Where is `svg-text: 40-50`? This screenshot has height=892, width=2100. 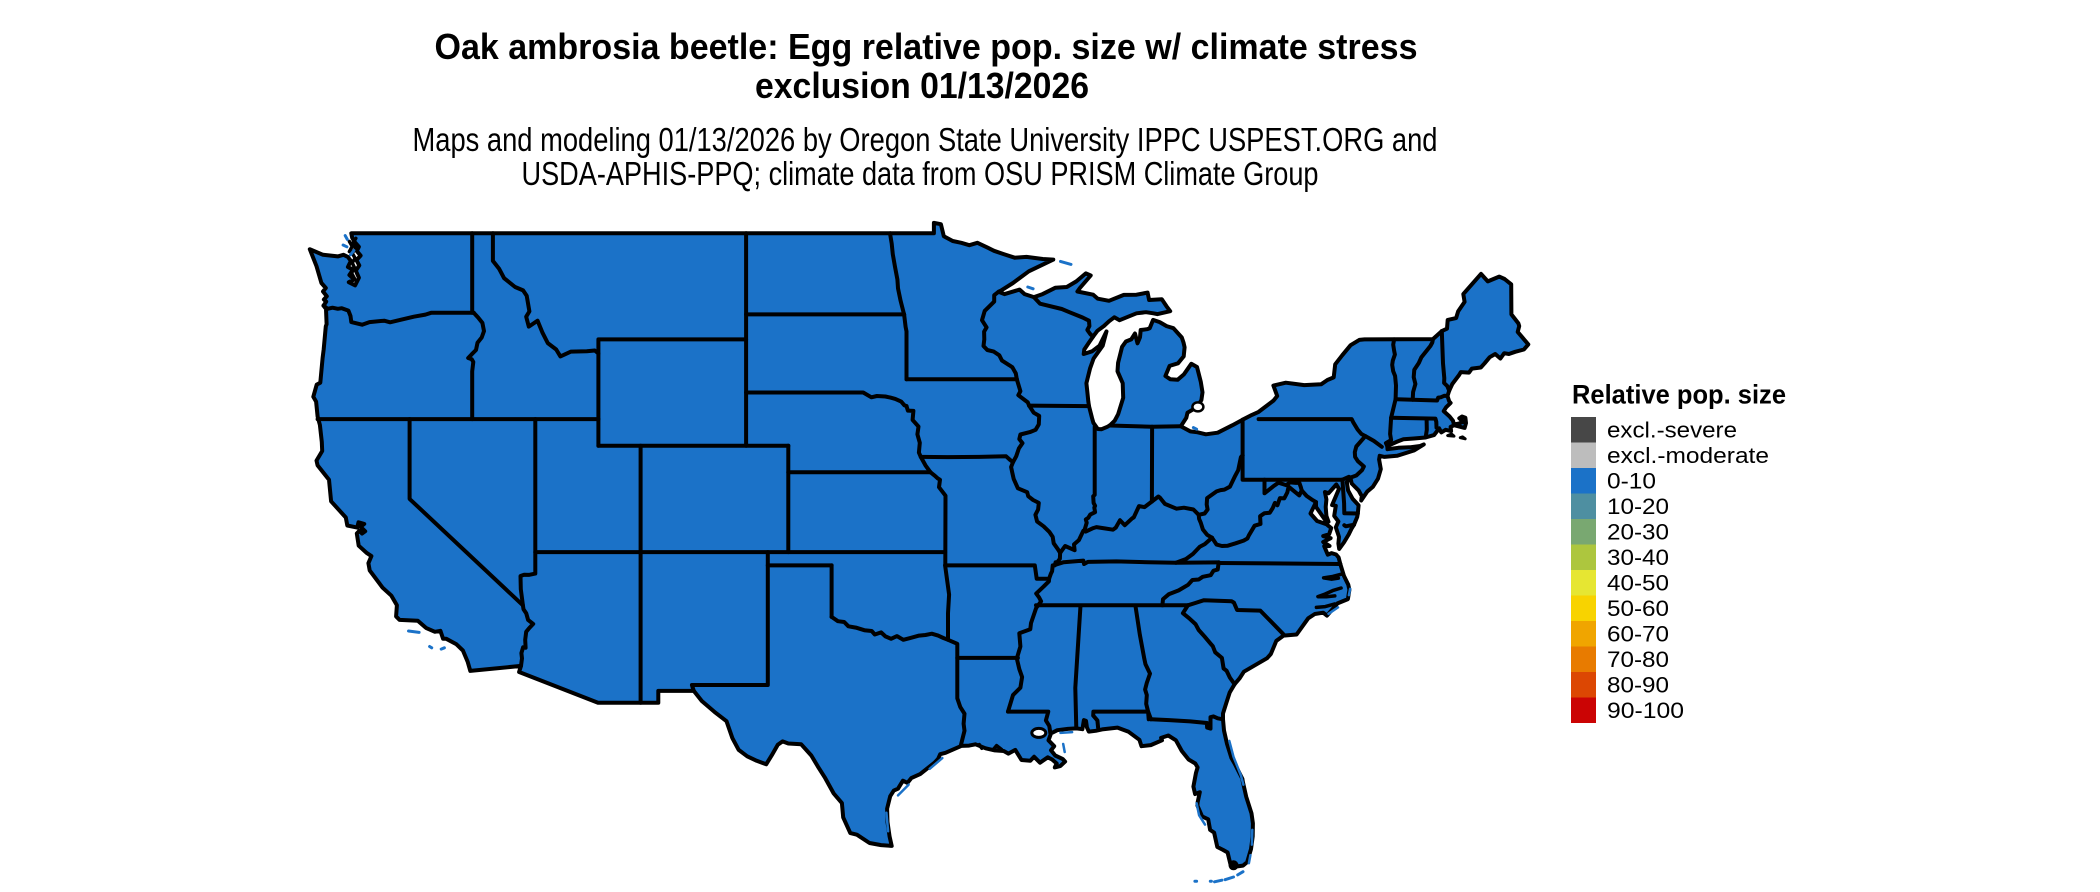 svg-text: 40-50 is located at coordinates (1638, 583).